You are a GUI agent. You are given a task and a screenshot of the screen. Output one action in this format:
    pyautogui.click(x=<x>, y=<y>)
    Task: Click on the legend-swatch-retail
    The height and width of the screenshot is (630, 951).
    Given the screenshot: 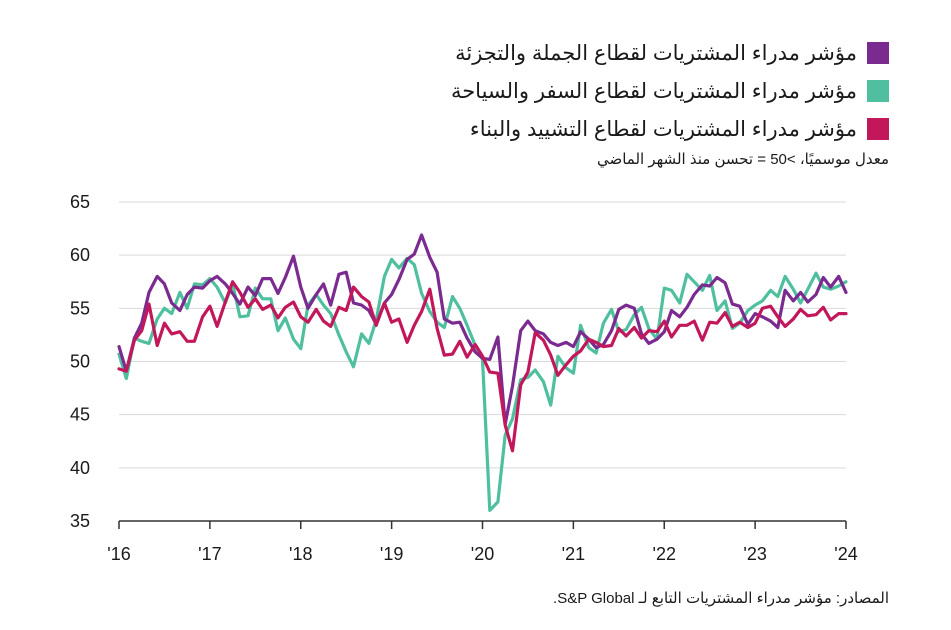 What is the action you would take?
    pyautogui.click(x=878, y=53)
    